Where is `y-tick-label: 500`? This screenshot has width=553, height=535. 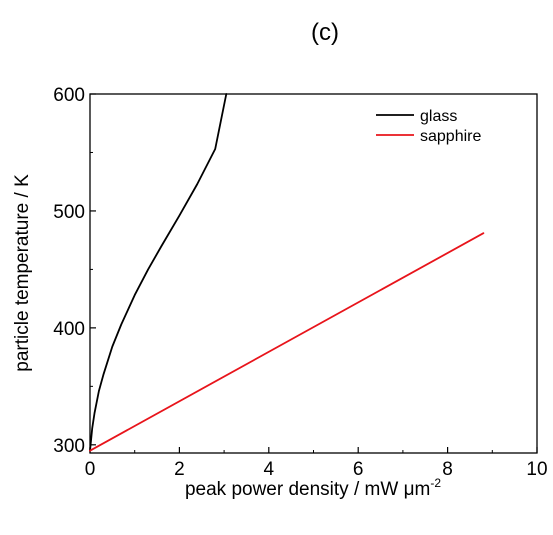
y-tick-label: 500 is located at coordinates (69, 212).